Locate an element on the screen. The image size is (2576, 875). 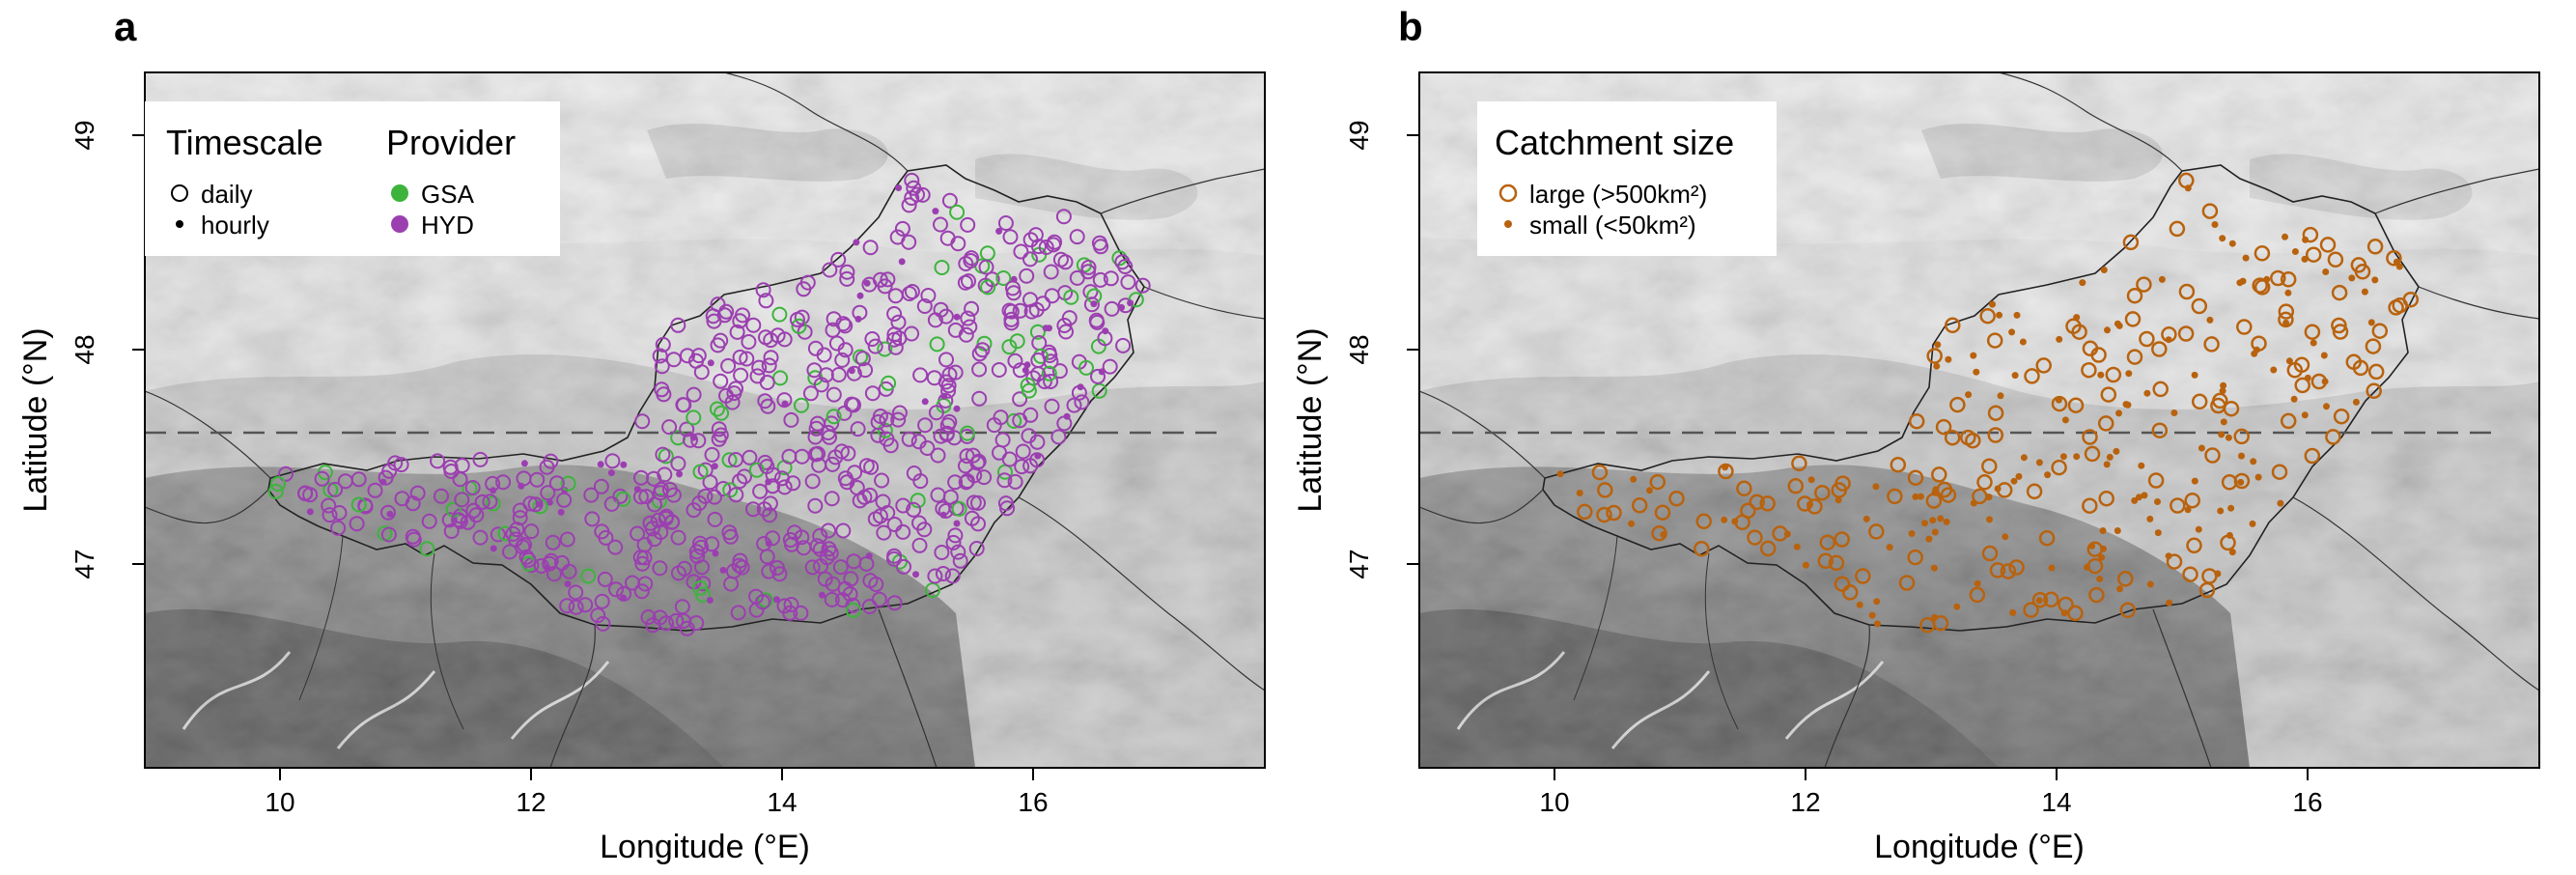
panel-b-xtick-14: 14 is located at coordinates (2056, 802).